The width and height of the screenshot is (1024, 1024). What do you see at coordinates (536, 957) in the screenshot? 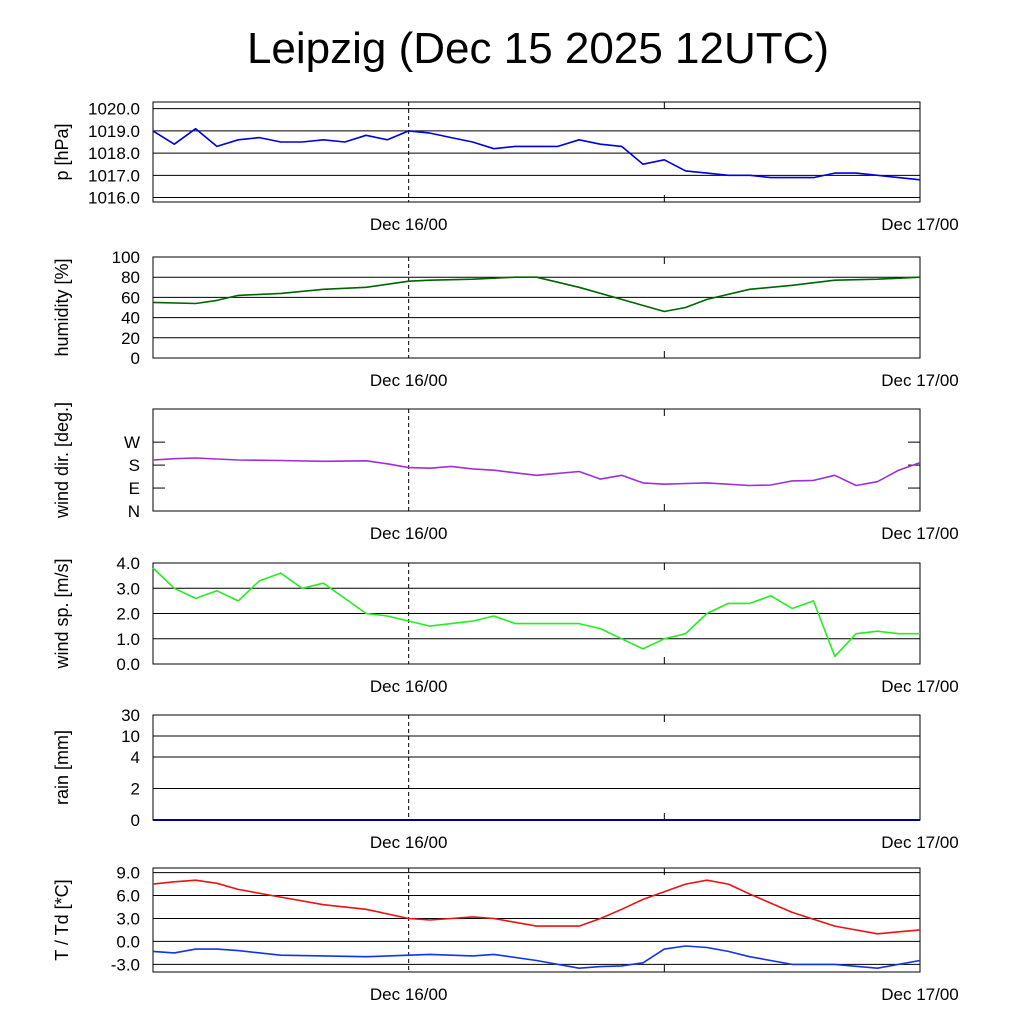
I see `series-line-Td` at bounding box center [536, 957].